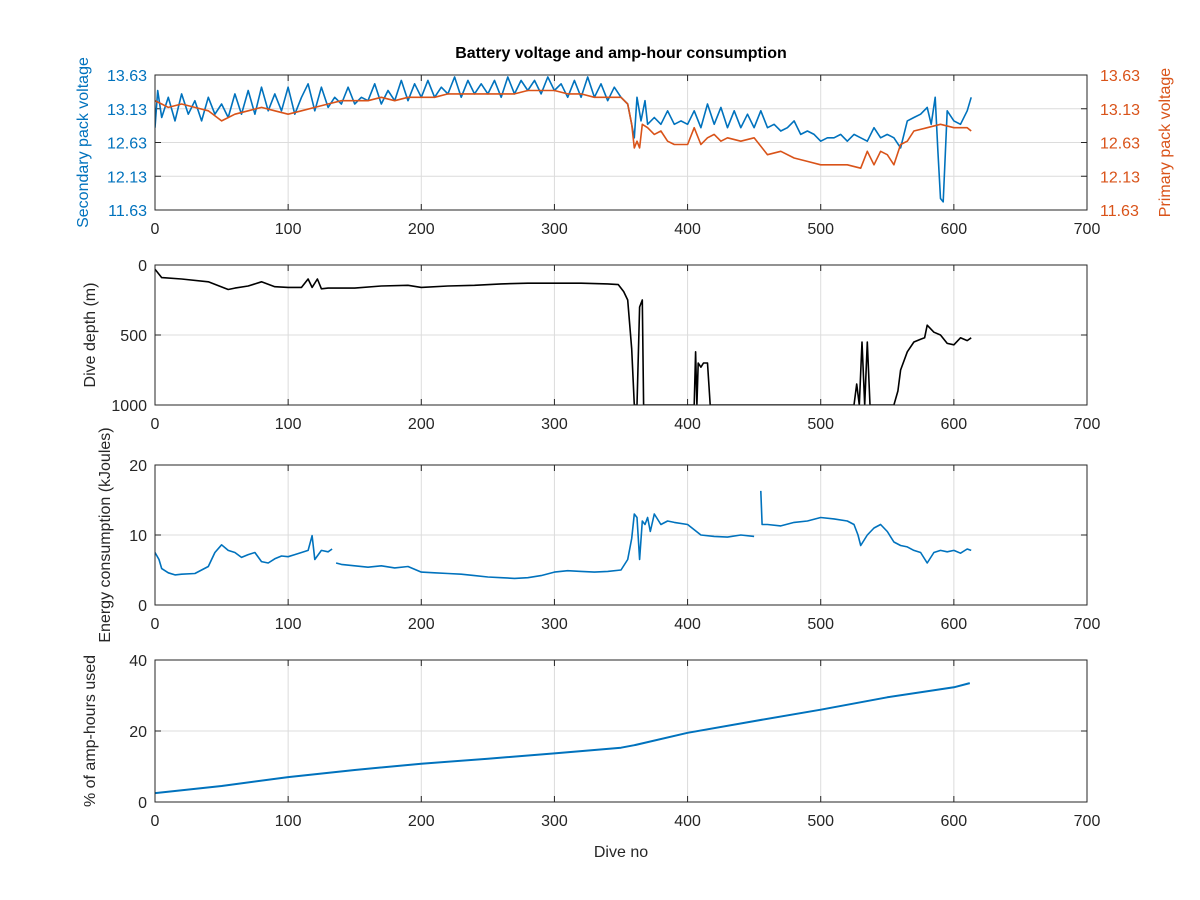  Describe the element at coordinates (133, 336) in the screenshot. I see `y-tick-label: 500` at that location.